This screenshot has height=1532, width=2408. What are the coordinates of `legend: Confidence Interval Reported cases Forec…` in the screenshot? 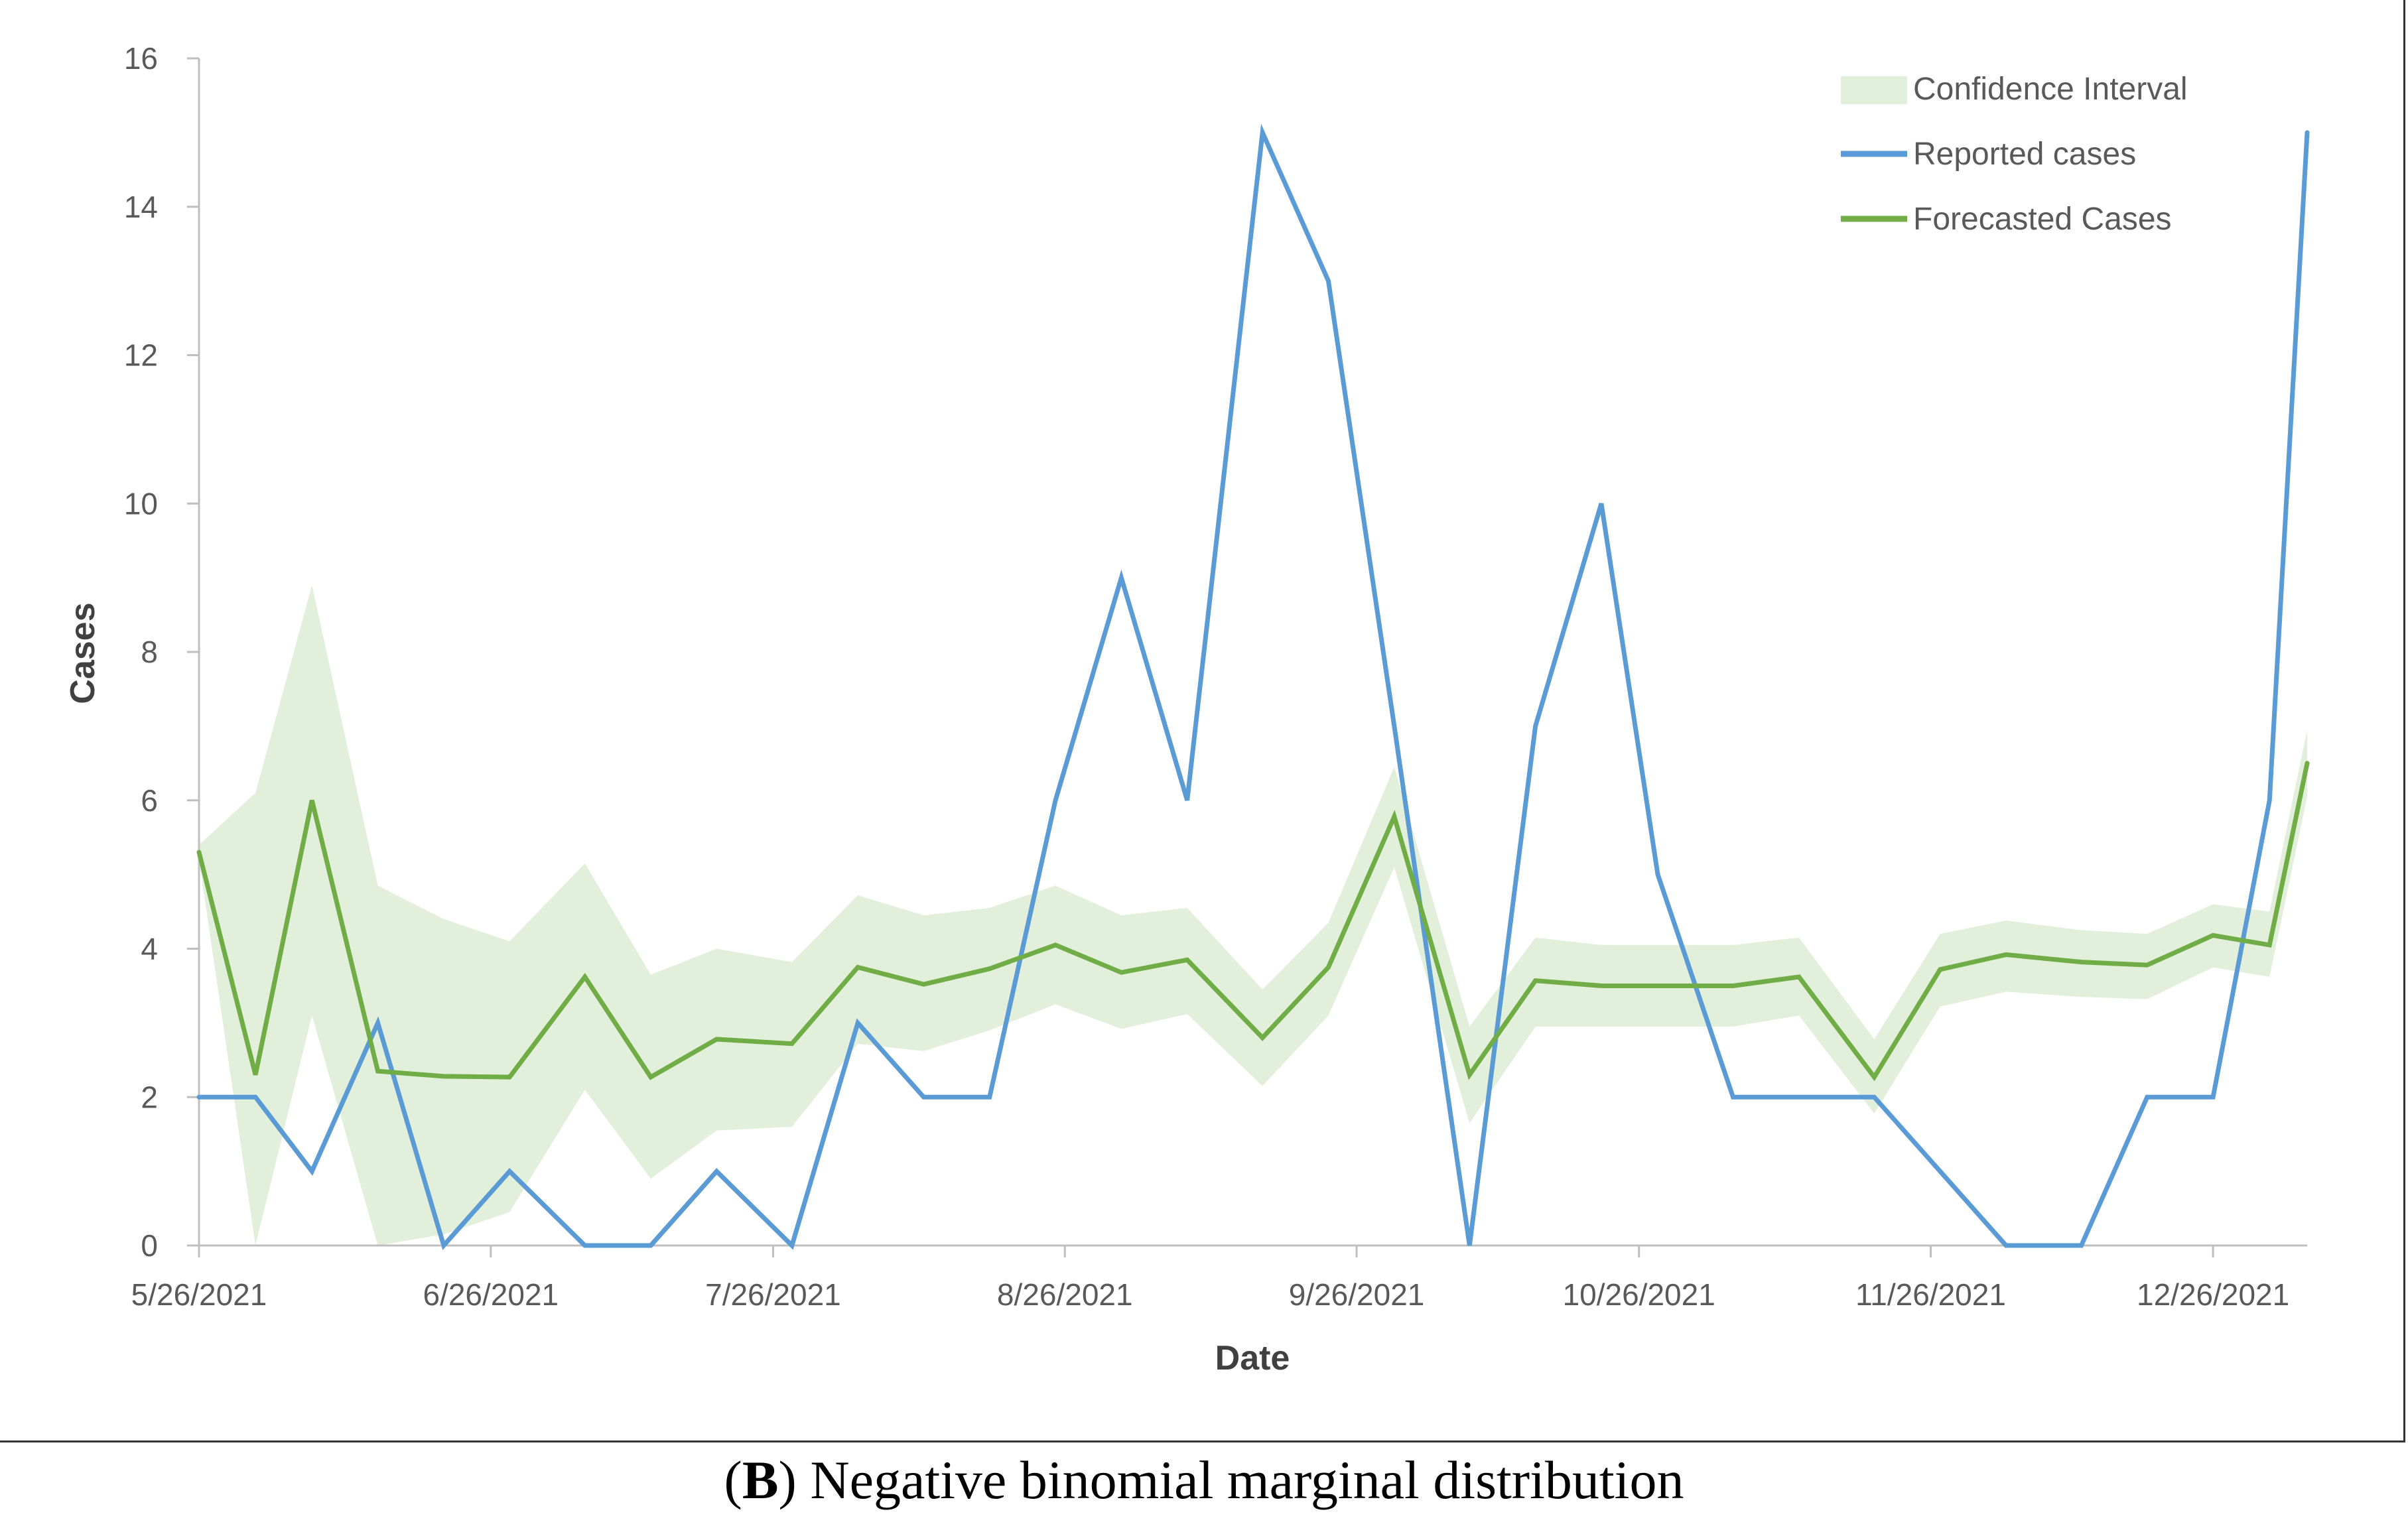 It's located at (2014, 154).